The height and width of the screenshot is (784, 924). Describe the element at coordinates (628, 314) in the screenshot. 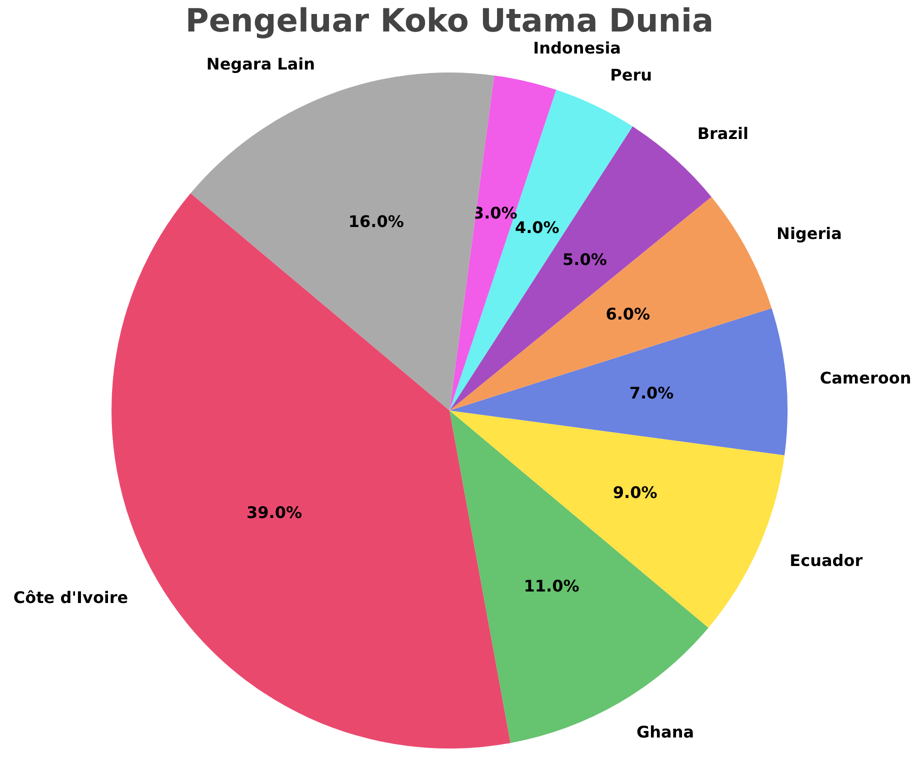

I see `data-label: 6.0%` at that location.